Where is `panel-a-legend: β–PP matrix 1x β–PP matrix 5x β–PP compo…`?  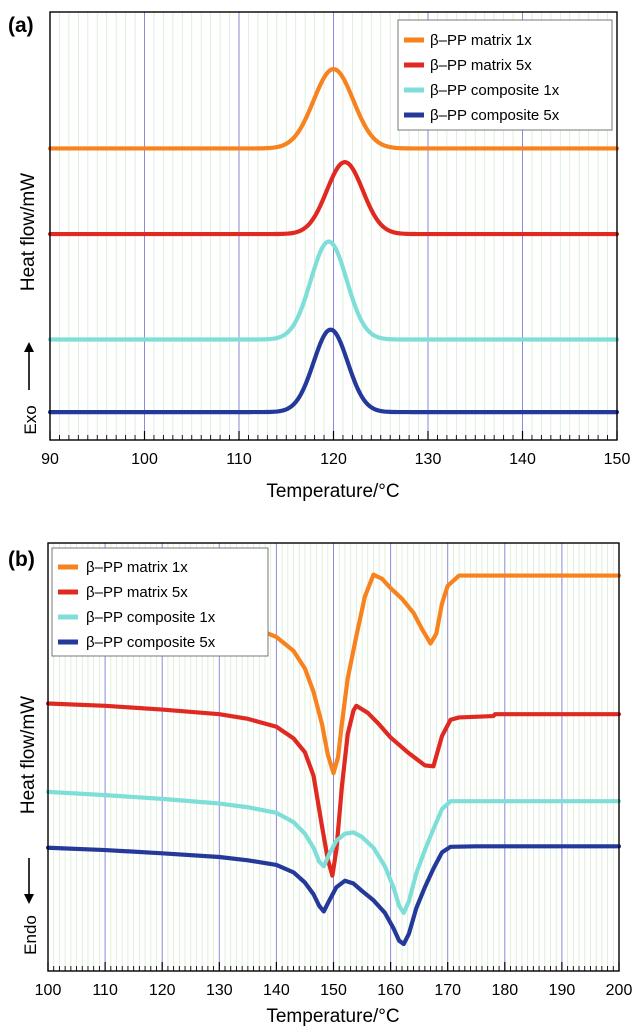
panel-a-legend: β–PP matrix 1x β–PP matrix 5x β–PP compo… is located at coordinates (505, 75).